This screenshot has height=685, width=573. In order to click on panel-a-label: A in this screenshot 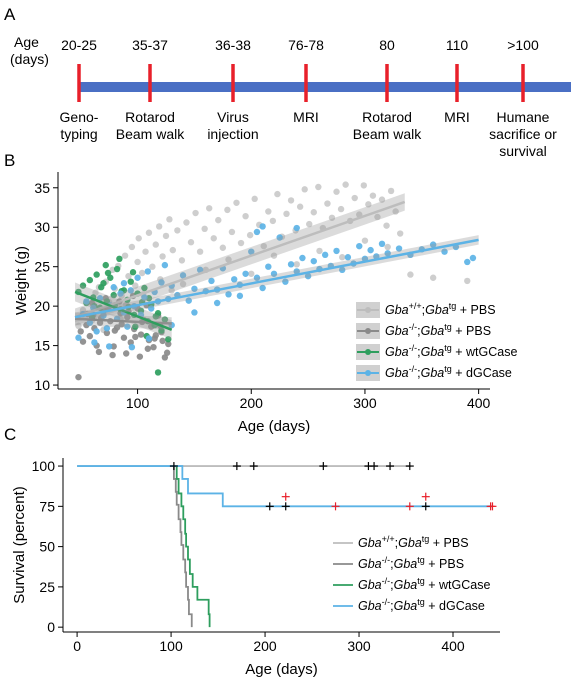, I will do `click(10, 14)`.